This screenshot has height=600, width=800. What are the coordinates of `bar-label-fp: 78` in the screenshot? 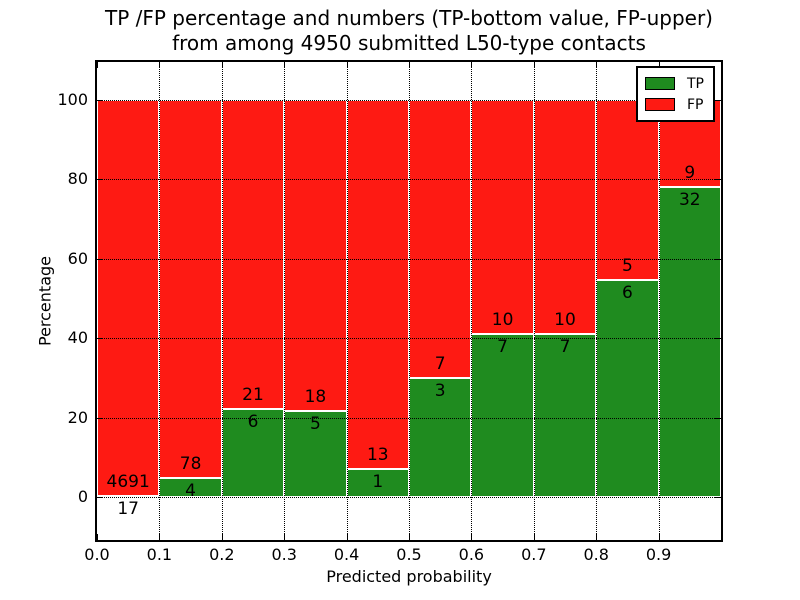 It's located at (190, 463).